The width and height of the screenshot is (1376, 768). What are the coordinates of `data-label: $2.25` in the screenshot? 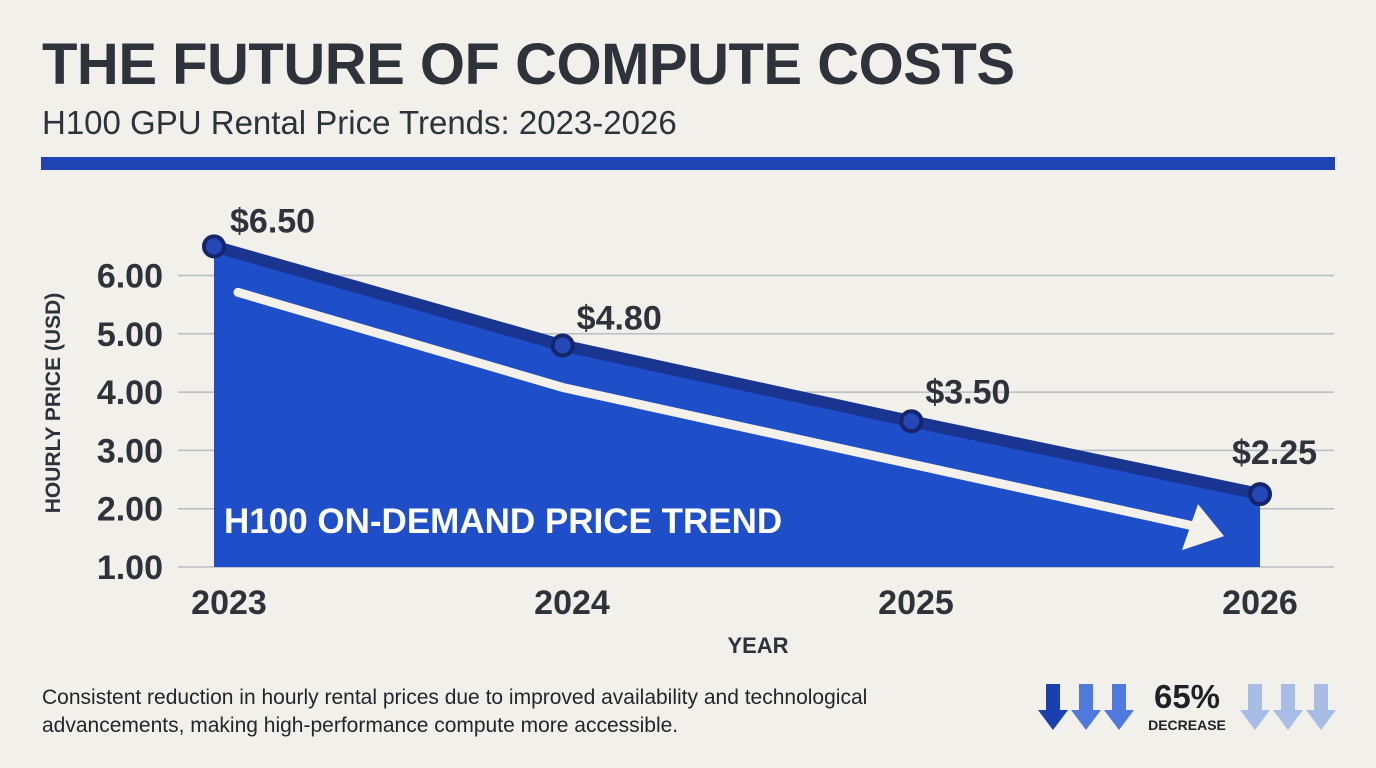 It's located at (1274, 453).